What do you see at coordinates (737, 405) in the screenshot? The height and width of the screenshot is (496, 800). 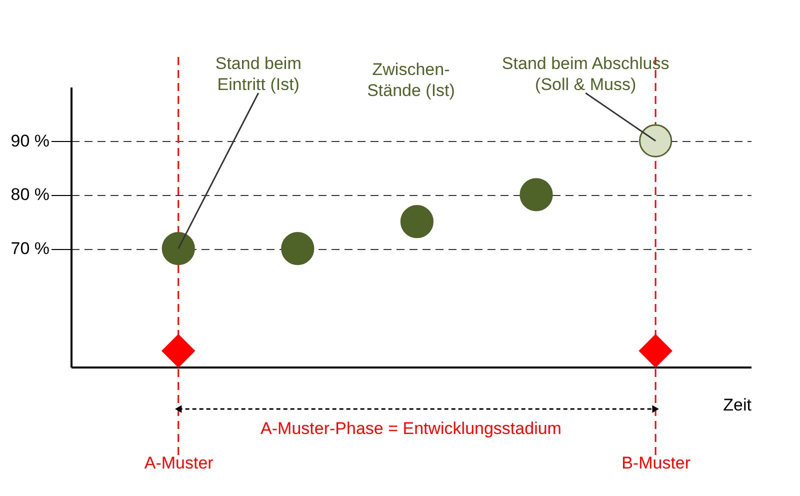 I see `x-axis-title: Zeit` at bounding box center [737, 405].